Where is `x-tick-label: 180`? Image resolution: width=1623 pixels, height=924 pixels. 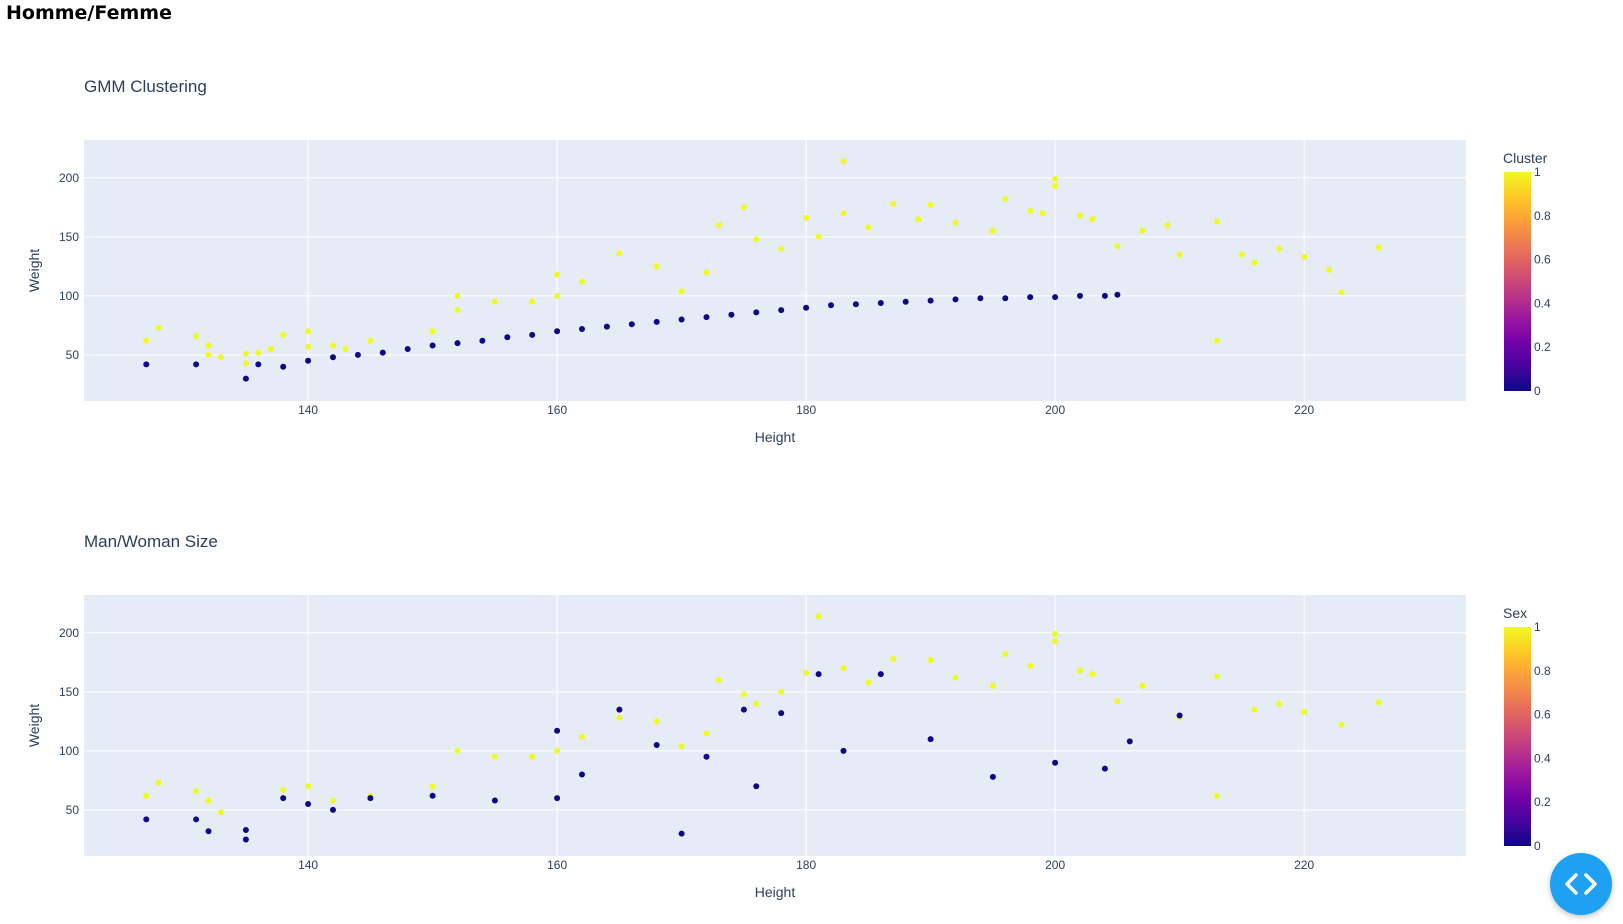
x-tick-label: 180 is located at coordinates (806, 410).